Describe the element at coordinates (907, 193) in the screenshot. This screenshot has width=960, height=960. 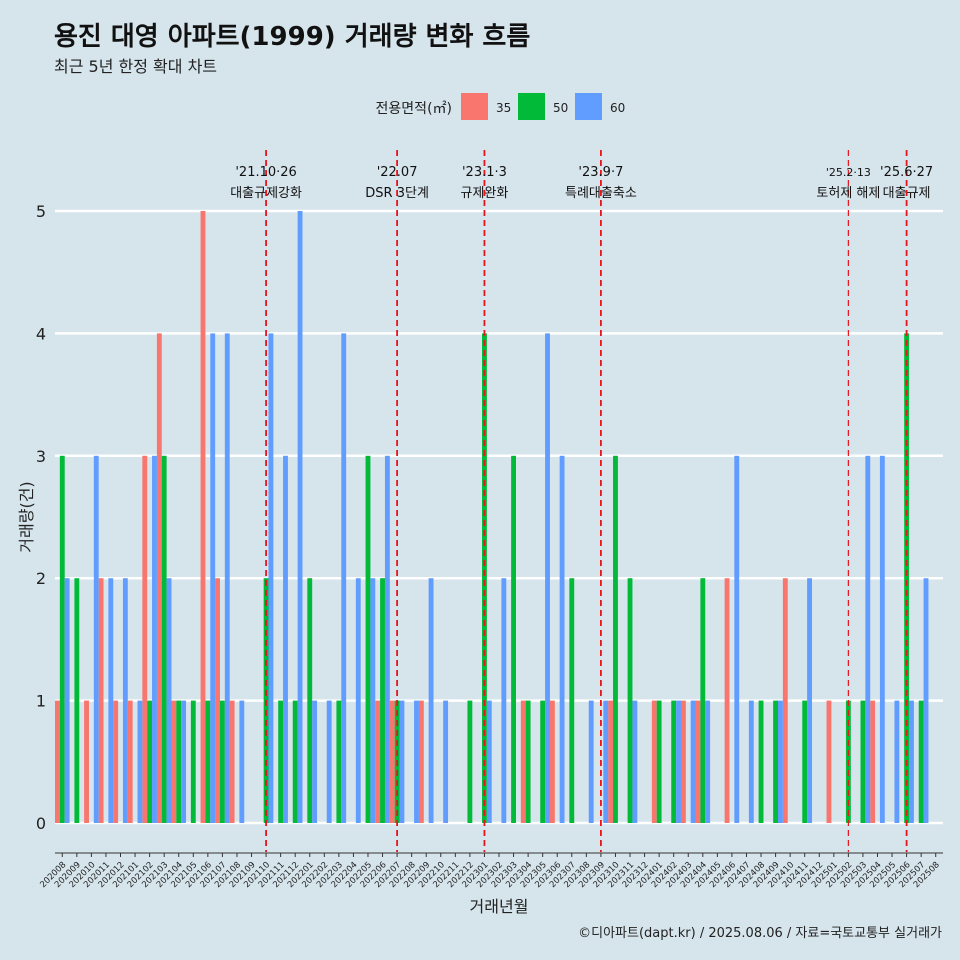
I see `event-label: 대출규제` at that location.